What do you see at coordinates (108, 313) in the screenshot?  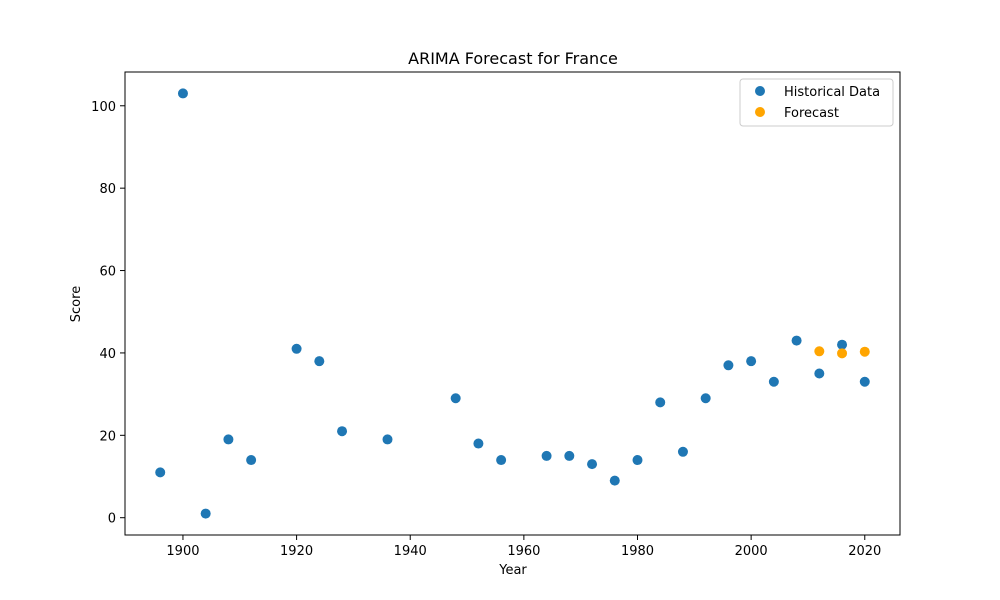 I see `y-axis-ticks: 0 20 40 60 80 100` at bounding box center [108, 313].